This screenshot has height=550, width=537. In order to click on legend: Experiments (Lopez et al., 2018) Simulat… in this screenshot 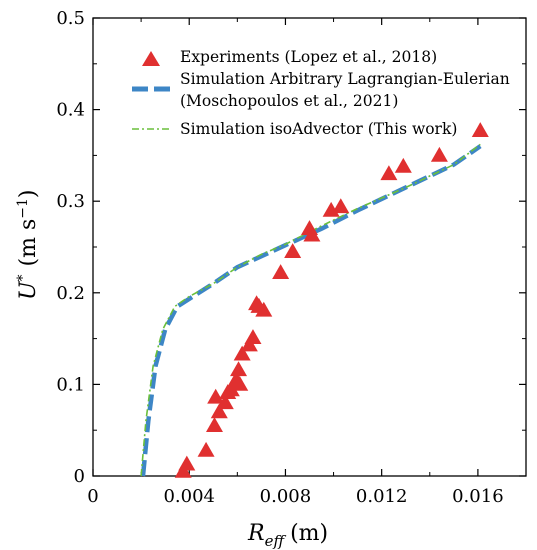, I will do `click(321, 93)`.